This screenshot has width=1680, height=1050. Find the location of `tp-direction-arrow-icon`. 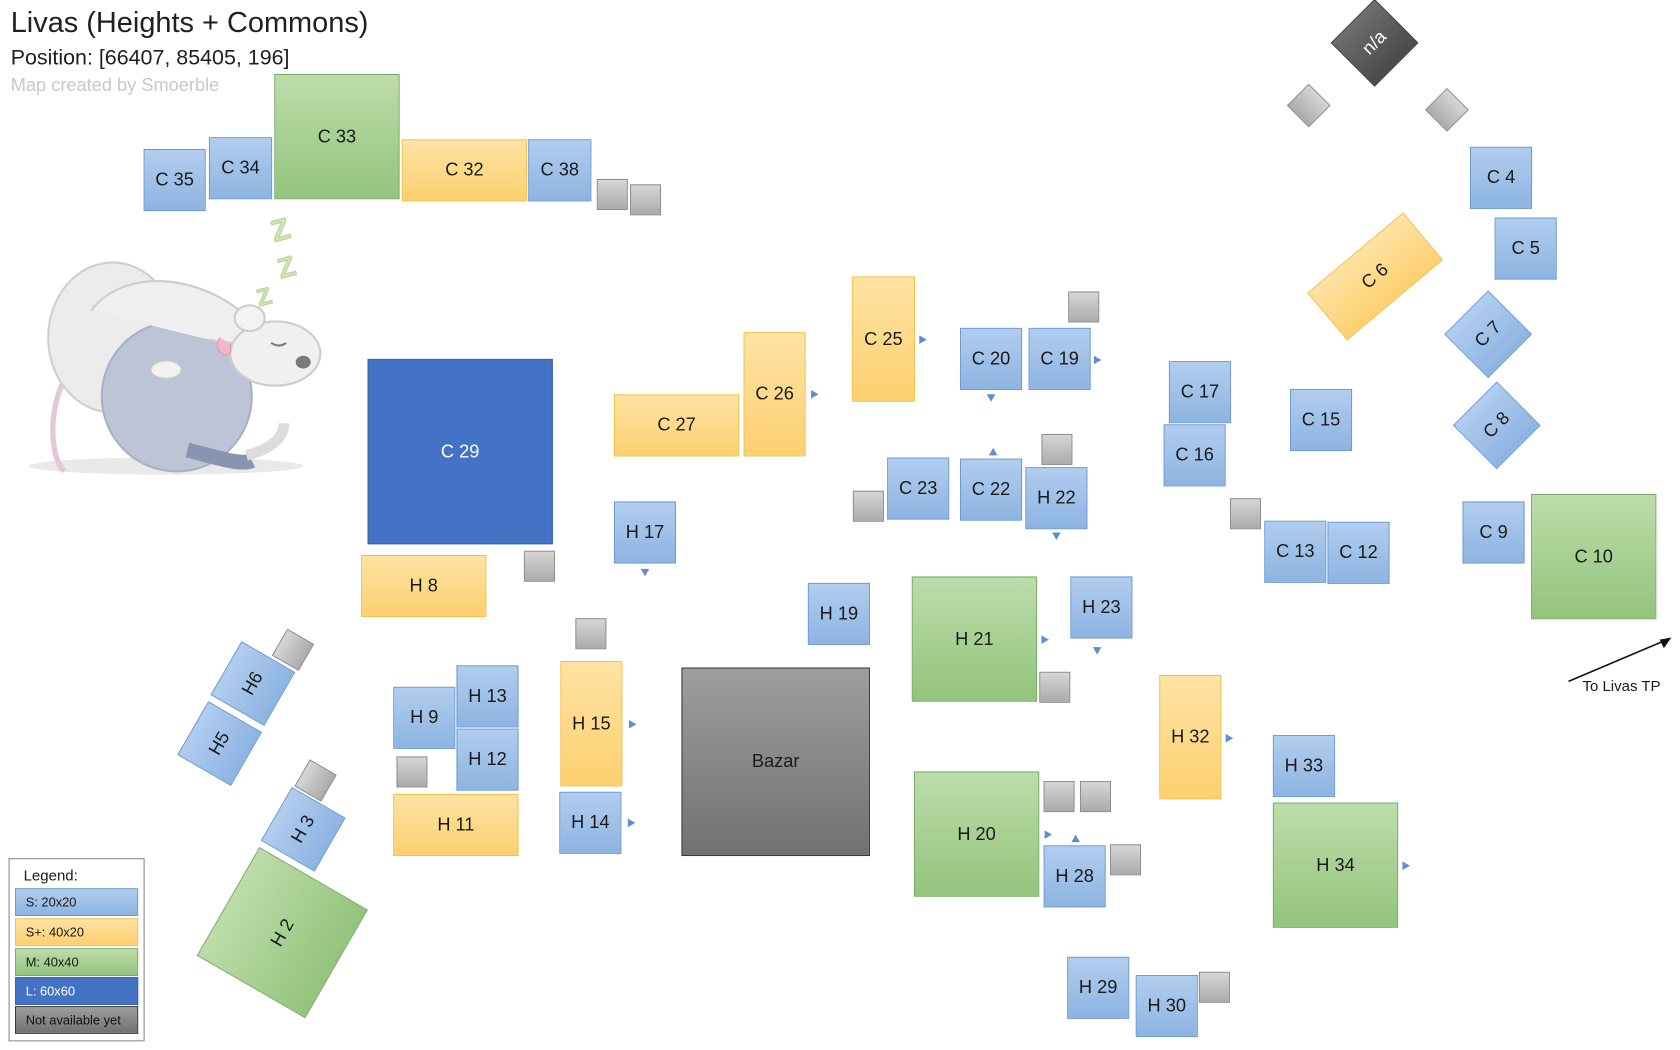

tp-direction-arrow-icon is located at coordinates (1620, 660).